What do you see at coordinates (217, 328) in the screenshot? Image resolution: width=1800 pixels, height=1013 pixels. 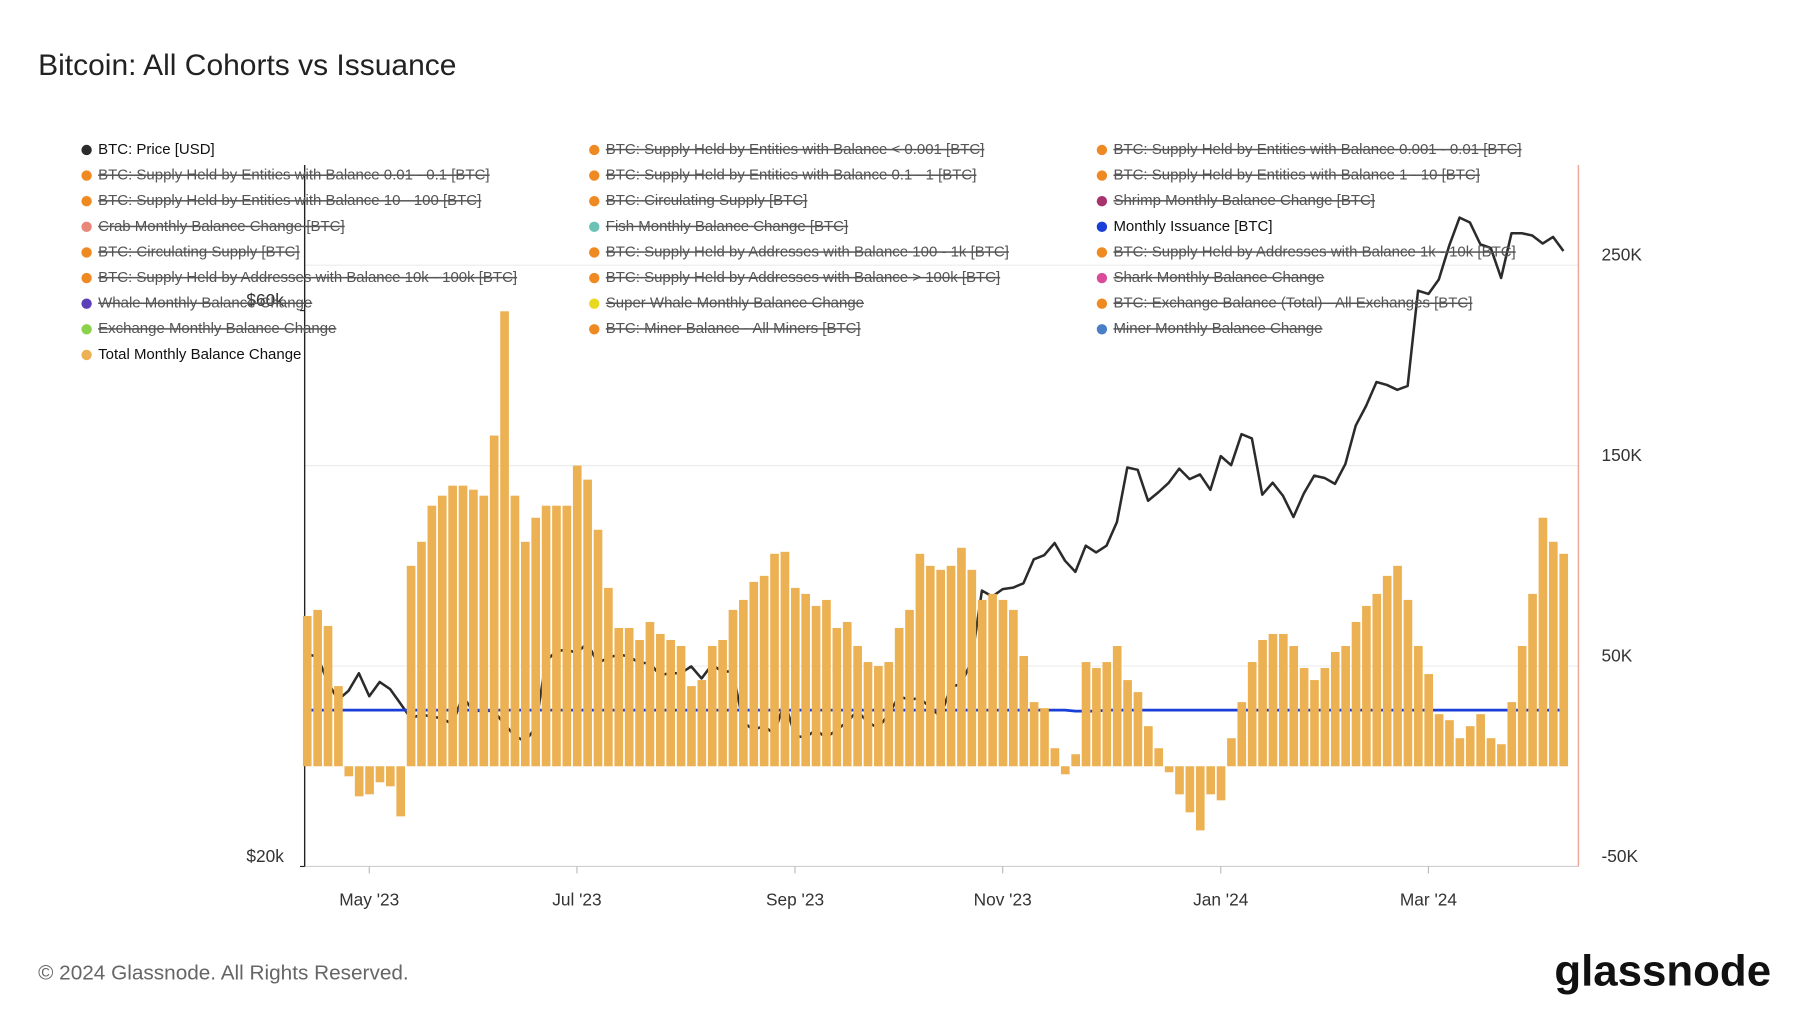 I see `legend-label: Exchange Monthly Balance Change` at bounding box center [217, 328].